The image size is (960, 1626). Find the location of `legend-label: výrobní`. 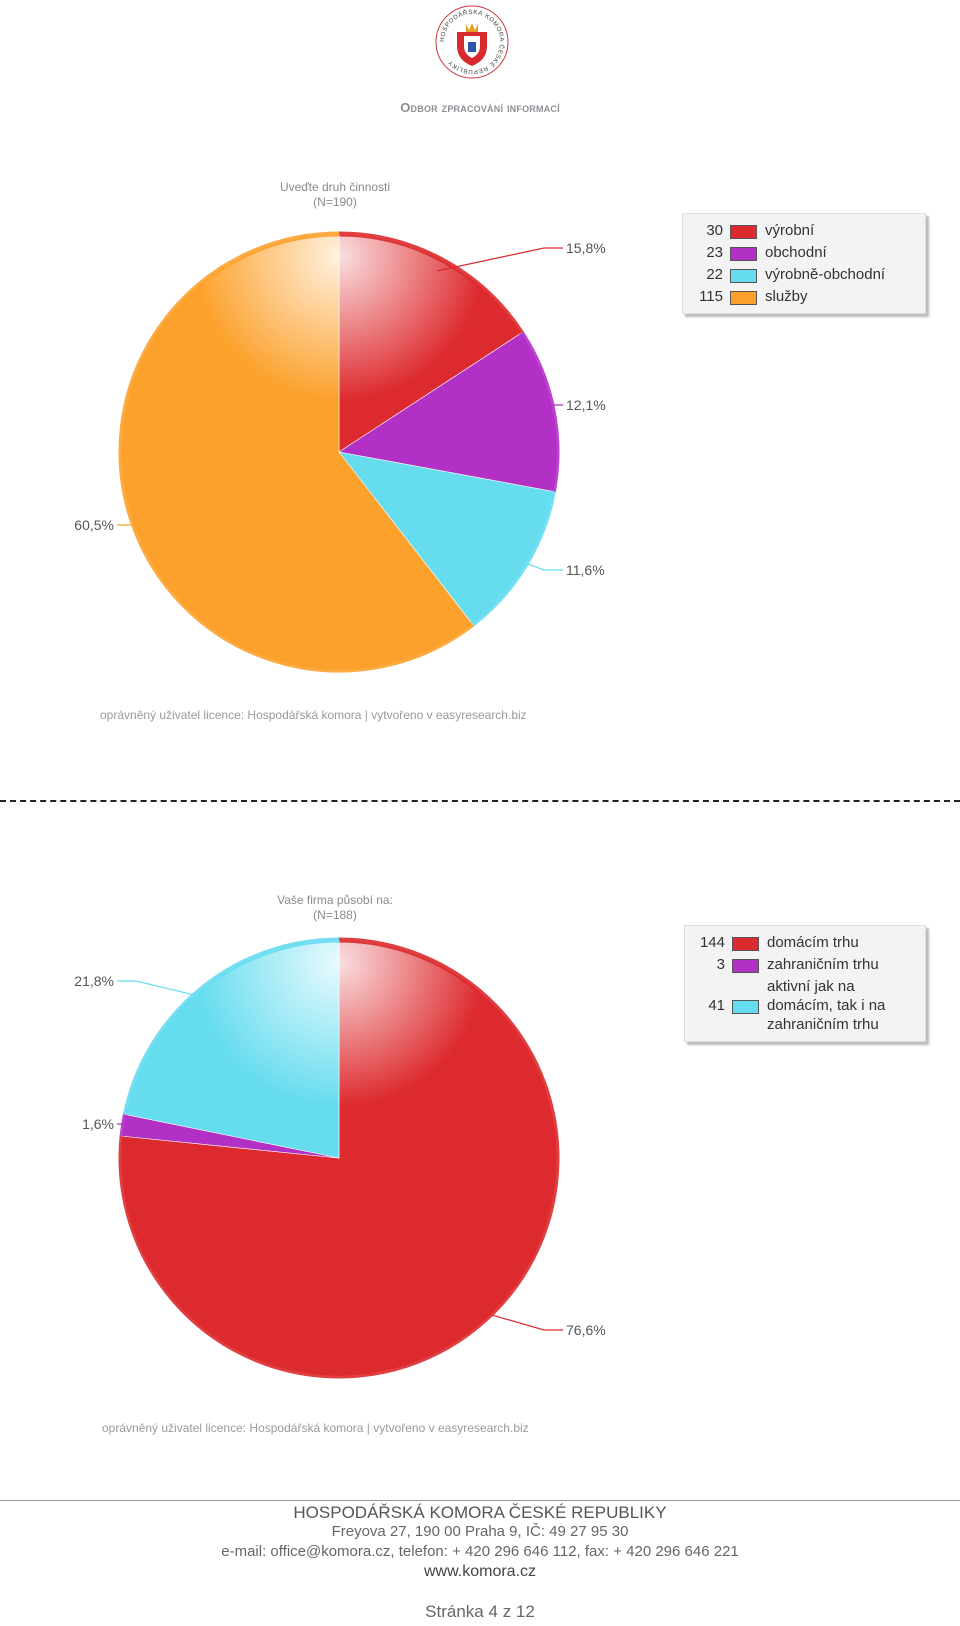

legend-label: výrobní is located at coordinates (790, 230).